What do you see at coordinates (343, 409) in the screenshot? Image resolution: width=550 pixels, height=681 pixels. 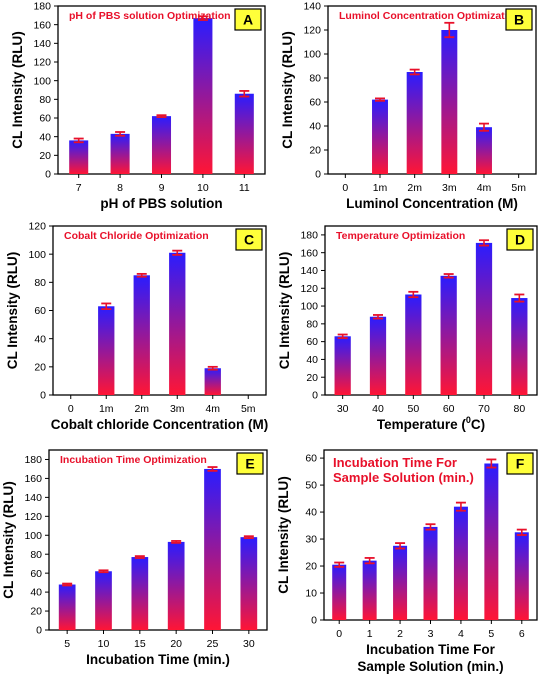 I see `x-tick-label: 30` at bounding box center [343, 409].